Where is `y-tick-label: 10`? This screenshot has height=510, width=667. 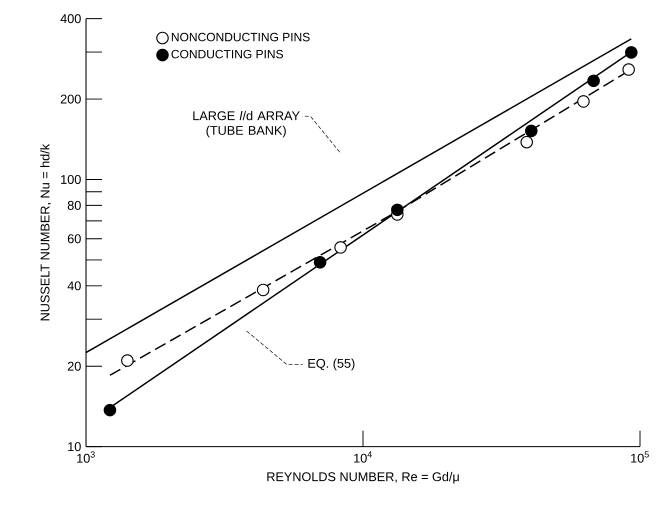
y-tick-label: 10 is located at coordinates (74, 447).